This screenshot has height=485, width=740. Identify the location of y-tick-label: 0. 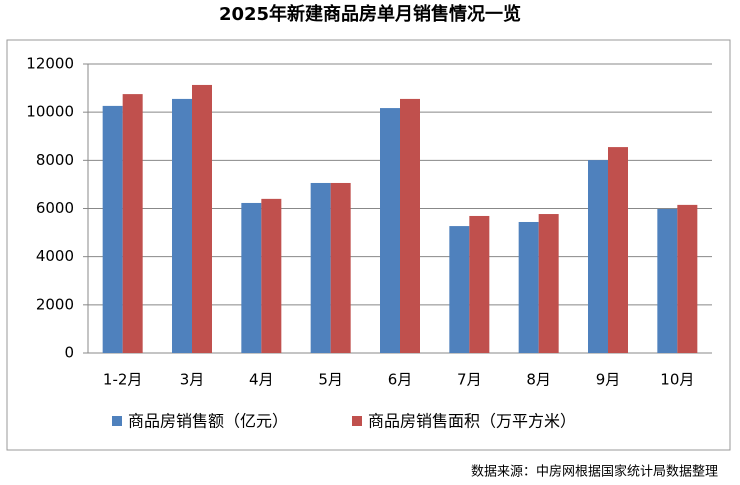
(69, 353).